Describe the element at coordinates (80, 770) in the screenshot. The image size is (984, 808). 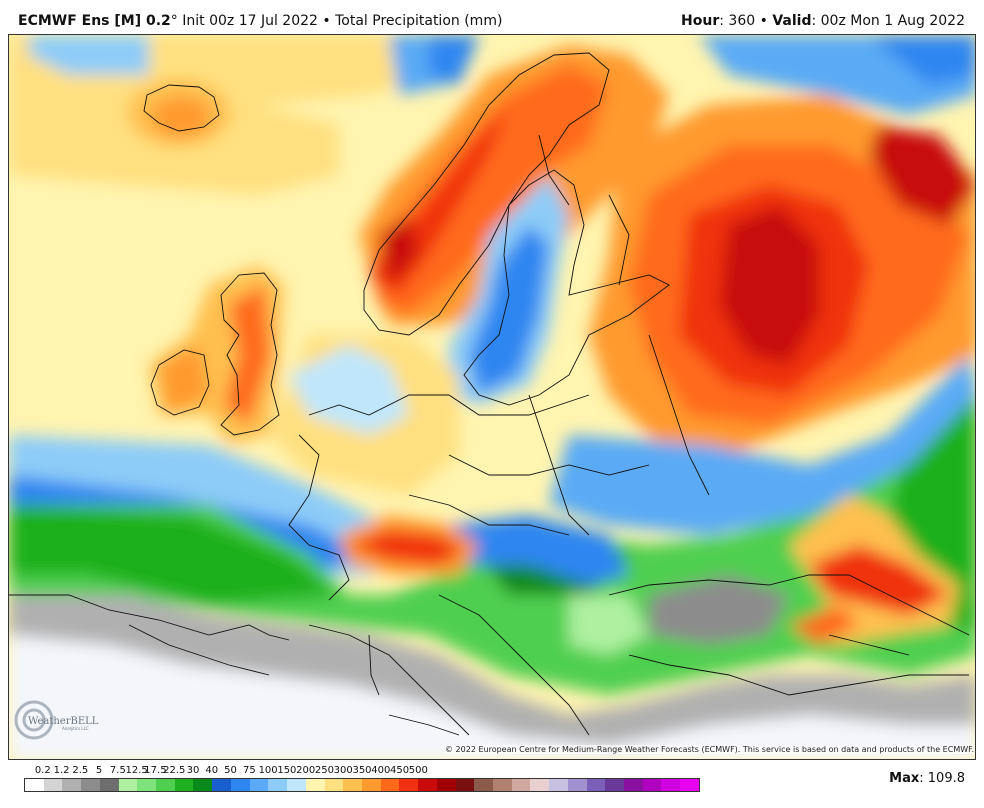
I see `legend-label: 2.5` at that location.